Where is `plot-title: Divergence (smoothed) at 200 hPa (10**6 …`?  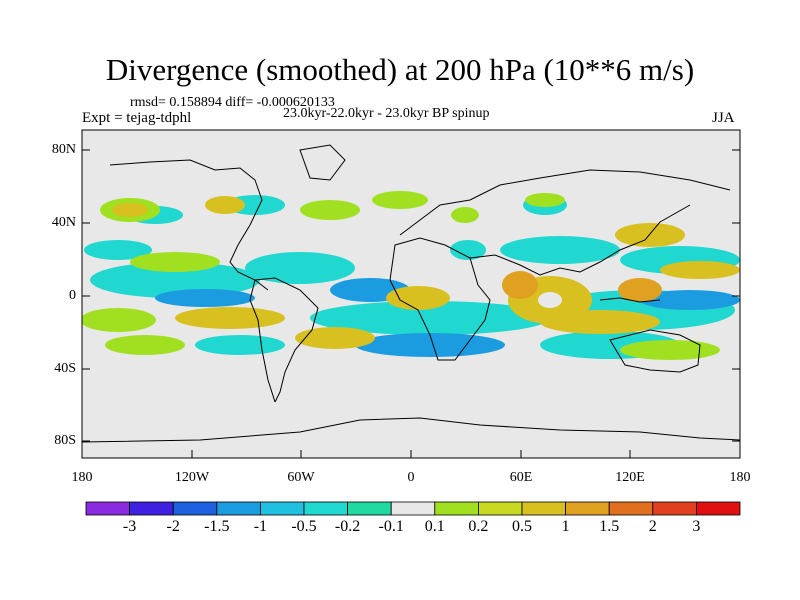
plot-title: Divergence (smoothed) at 200 hPa (10**6 … is located at coordinates (400, 69).